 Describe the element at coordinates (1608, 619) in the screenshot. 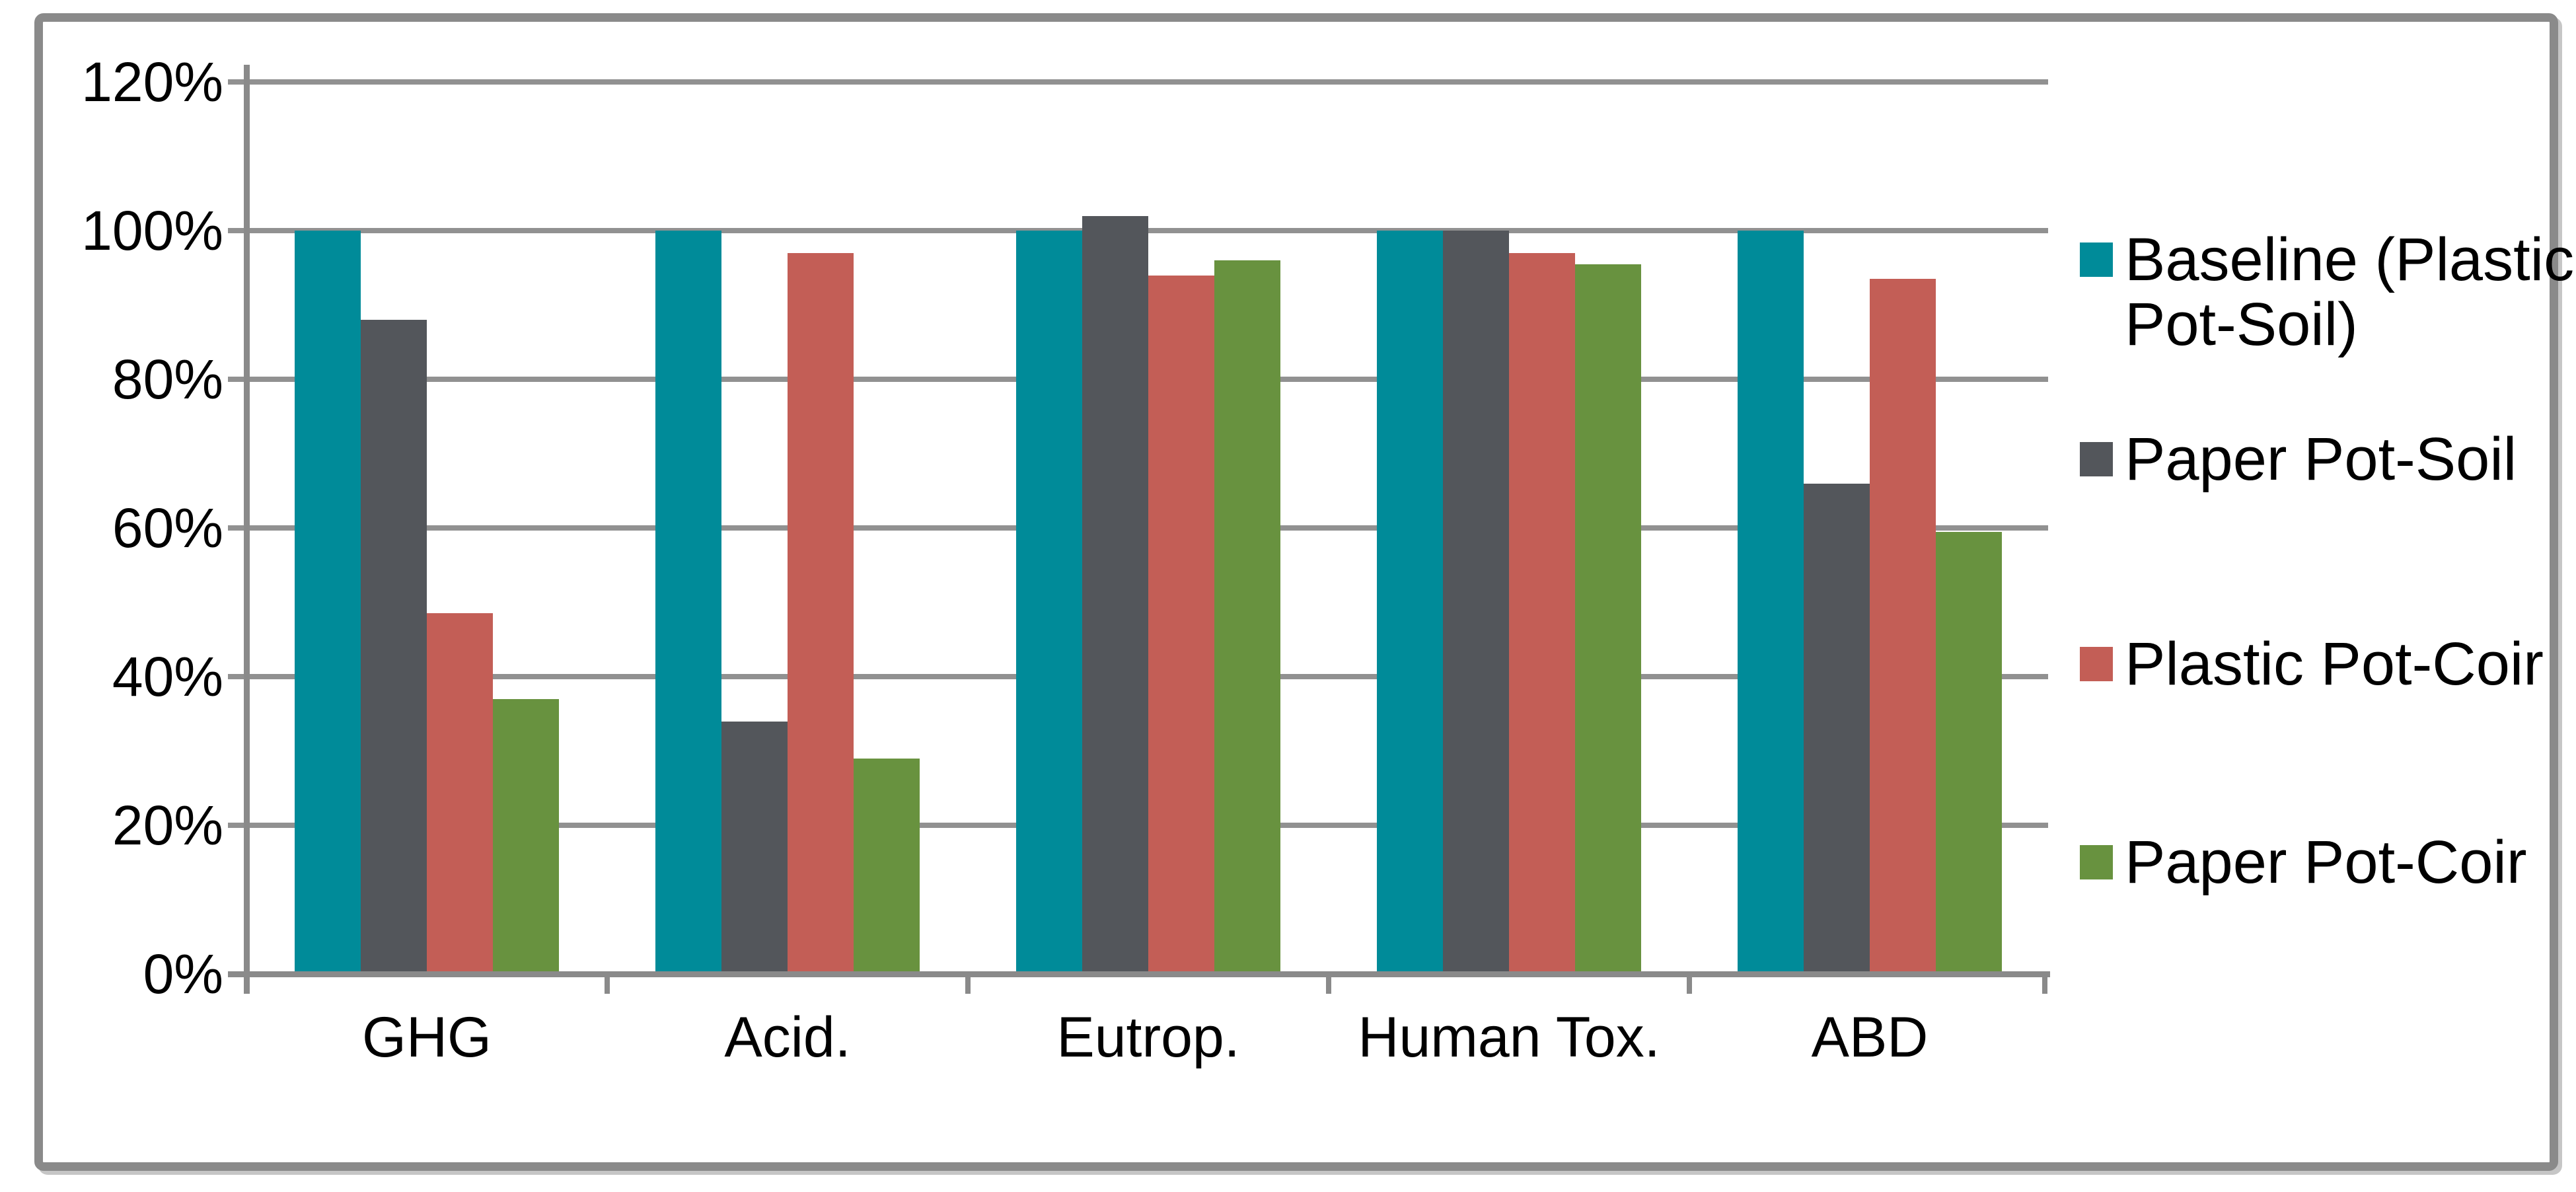

I see `bar-paper-pot-coir-human-tox` at that location.